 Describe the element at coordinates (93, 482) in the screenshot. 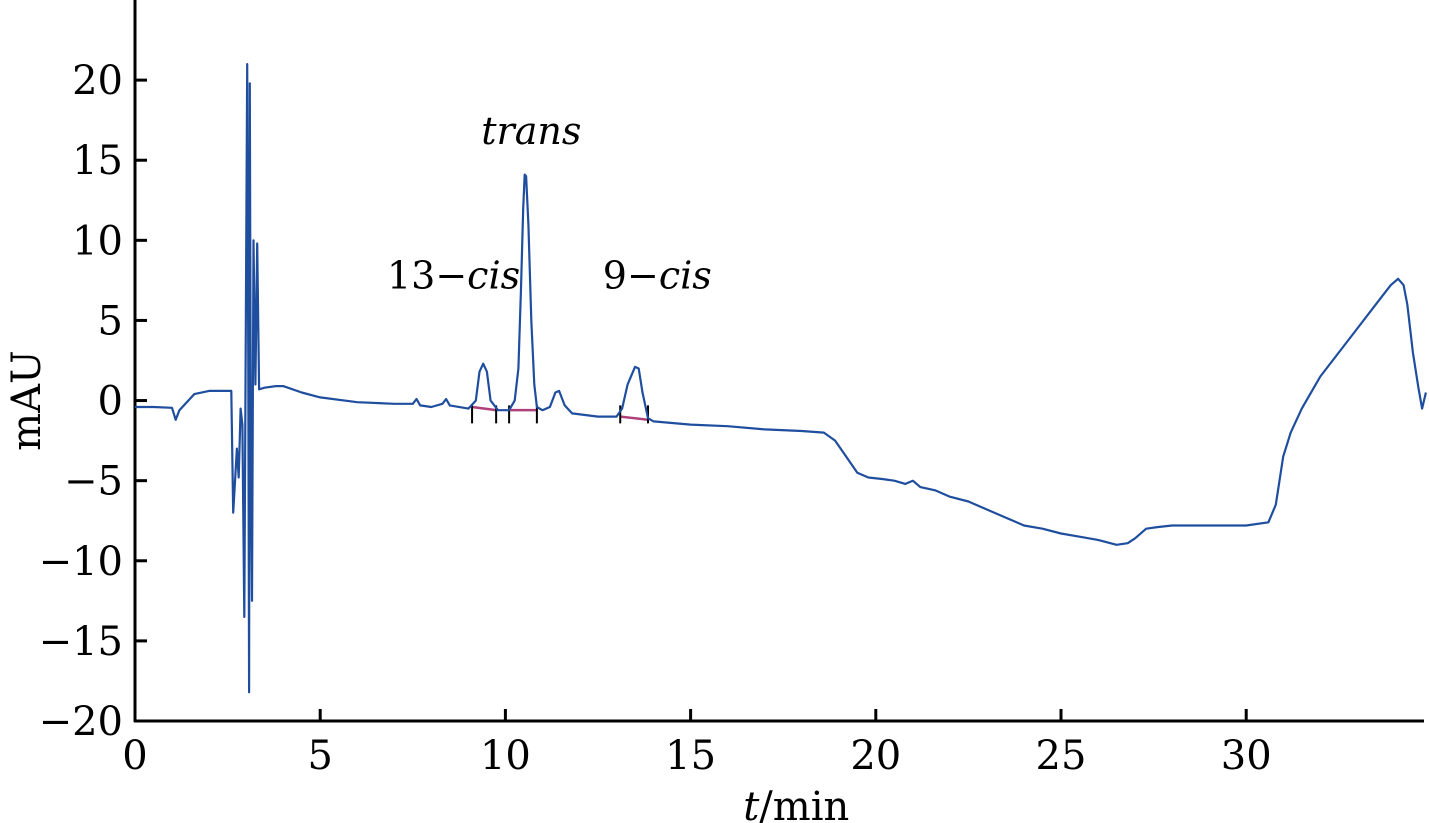

I see `y-tick-label: −5` at that location.